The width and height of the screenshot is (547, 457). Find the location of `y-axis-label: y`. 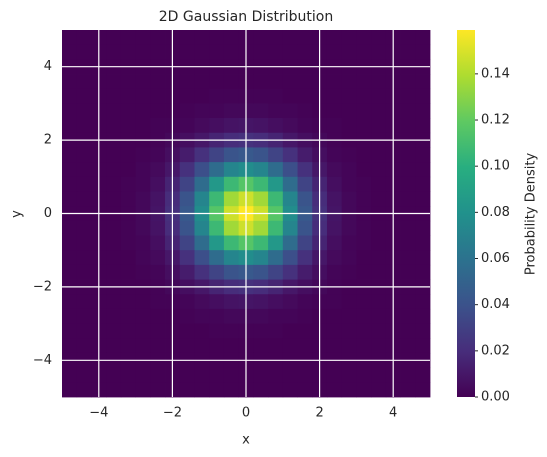

y-axis-label: y is located at coordinates (17, 214).